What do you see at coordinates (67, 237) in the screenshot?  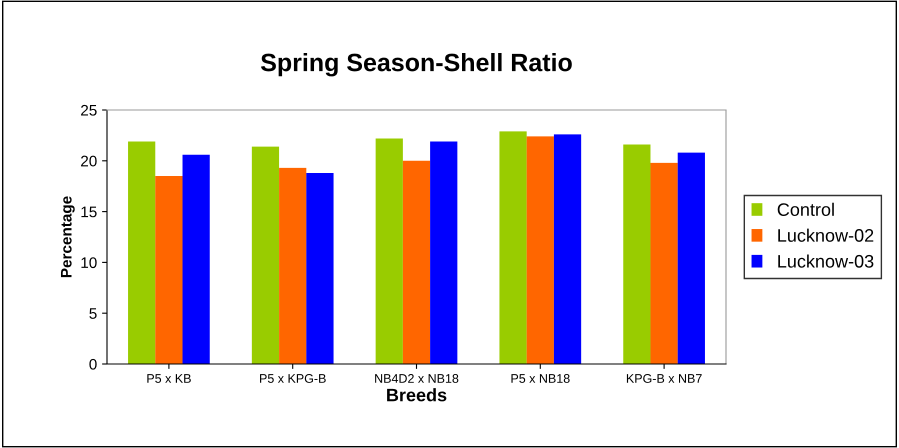 I see `y-axis-title: Percentage` at bounding box center [67, 237].